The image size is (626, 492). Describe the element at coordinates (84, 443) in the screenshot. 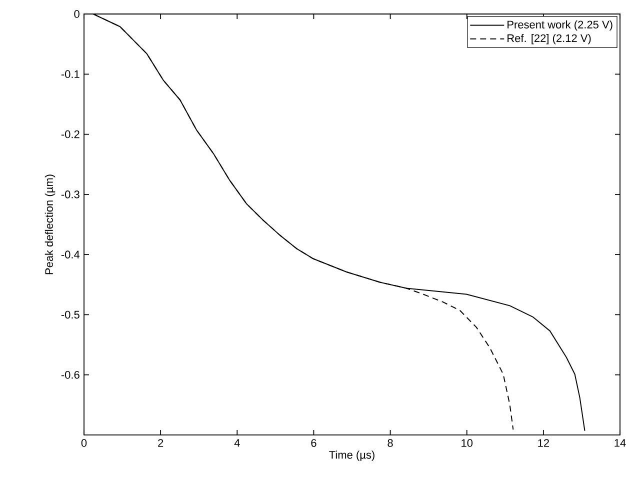

I see `x-tick-label: 0` at that location.